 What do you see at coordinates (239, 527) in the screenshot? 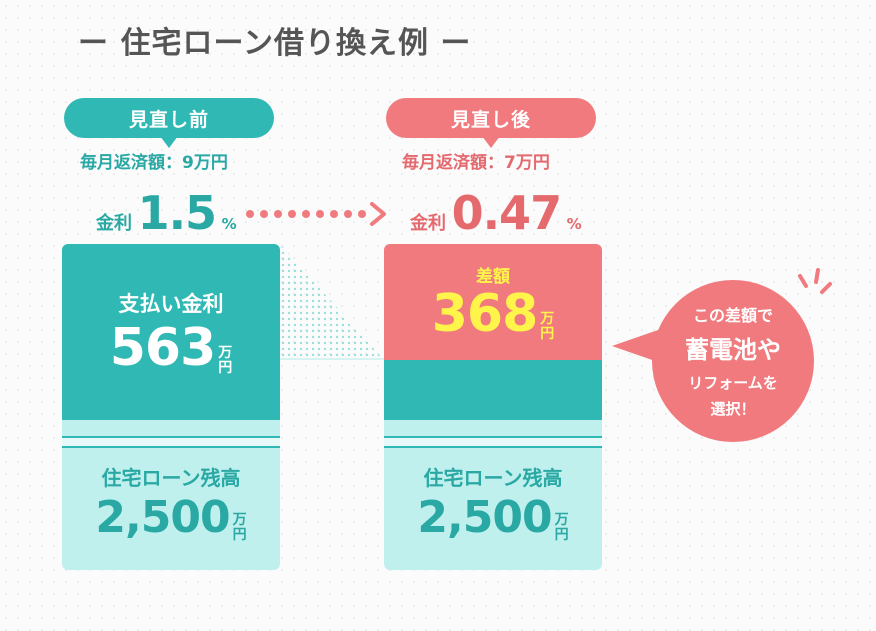
I see `before-balance-unit: 万円` at bounding box center [239, 527].